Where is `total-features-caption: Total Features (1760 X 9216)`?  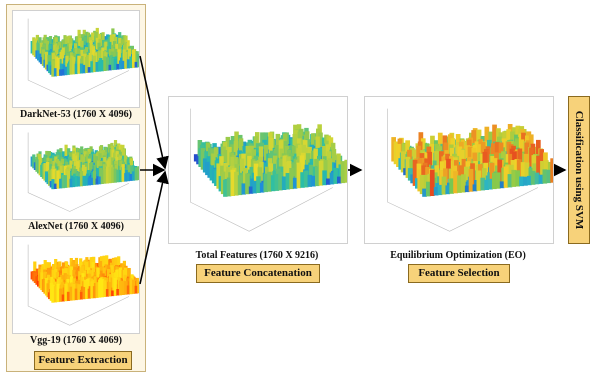
total-features-caption: Total Features (1760 X 9216) is located at coordinates (257, 255).